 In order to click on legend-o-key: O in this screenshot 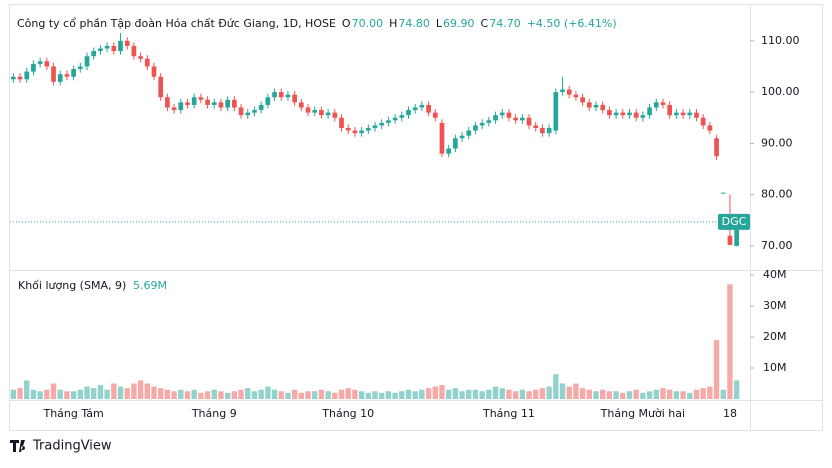, I will do `click(346, 23)`.